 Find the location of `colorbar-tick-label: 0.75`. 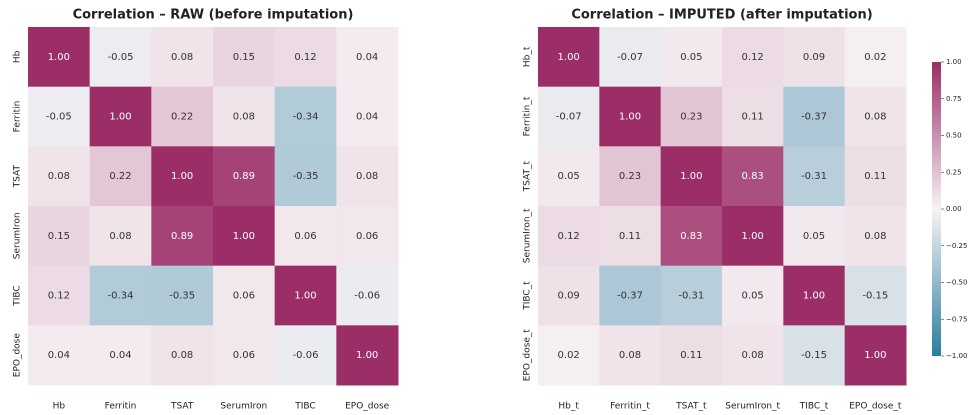

colorbar-tick-label: 0.75 is located at coordinates (954, 99).